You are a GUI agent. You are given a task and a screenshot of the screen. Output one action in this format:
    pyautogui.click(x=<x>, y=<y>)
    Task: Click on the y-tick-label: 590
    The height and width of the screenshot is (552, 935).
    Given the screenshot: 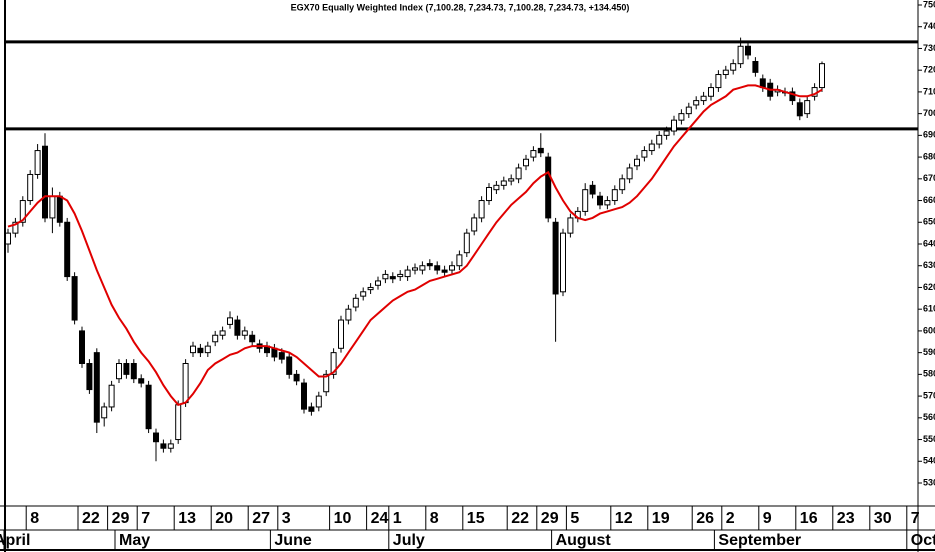 What is the action you would take?
    pyautogui.click(x=929, y=352)
    